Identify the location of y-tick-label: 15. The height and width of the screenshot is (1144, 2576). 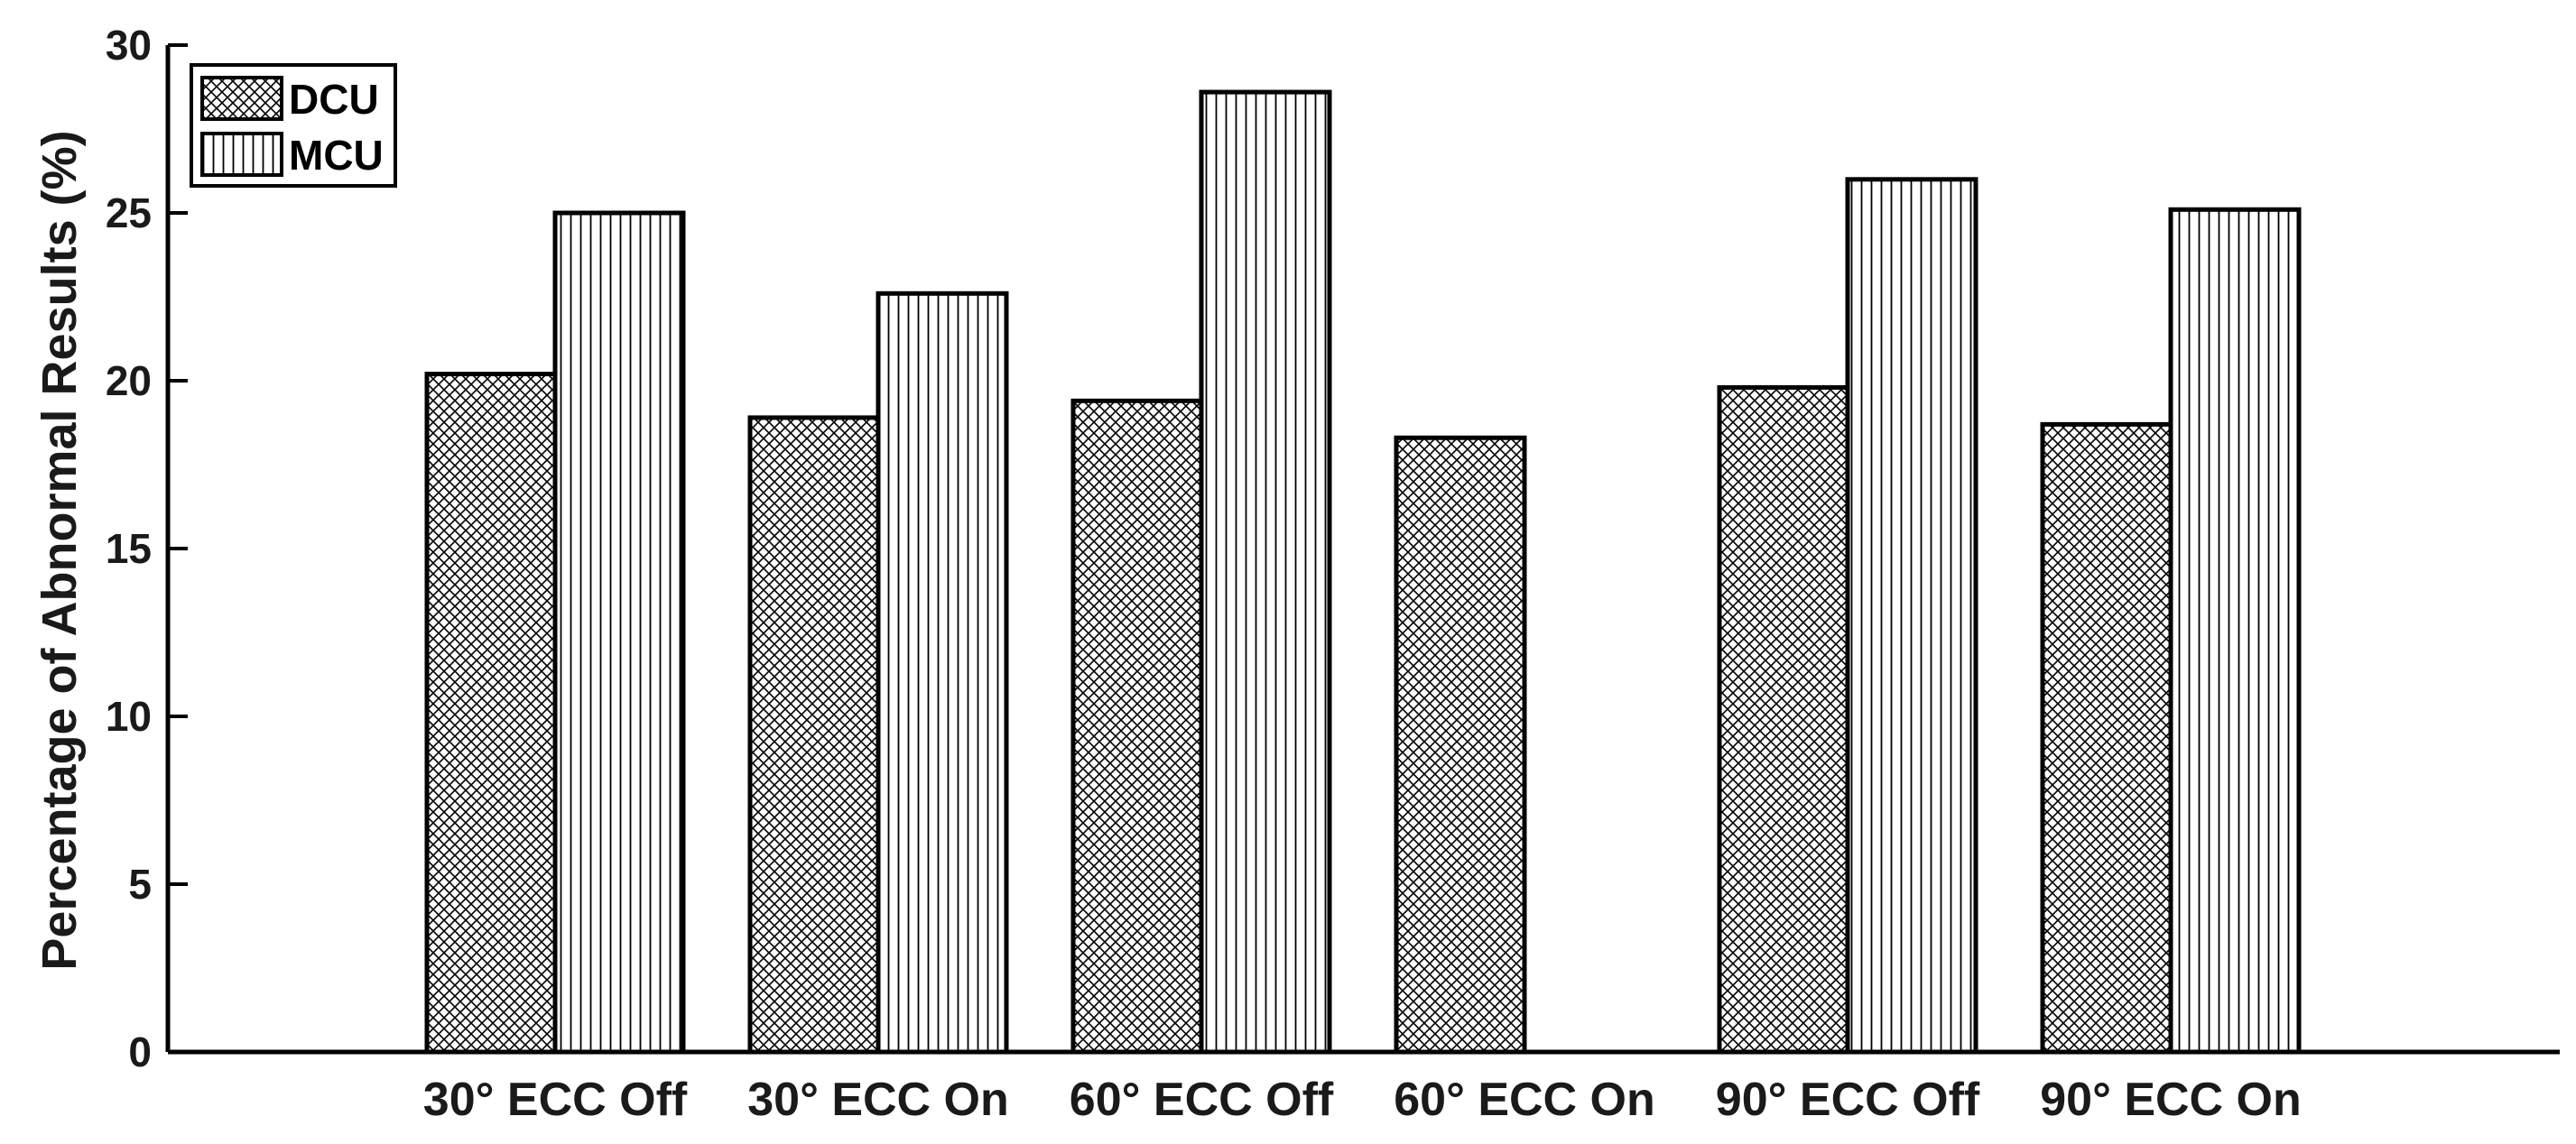
(129, 548).